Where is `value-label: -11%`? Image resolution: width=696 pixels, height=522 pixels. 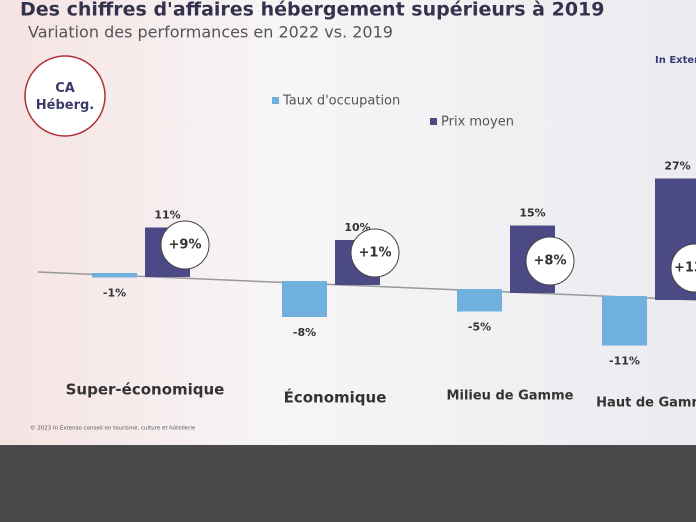 value-label: -11% is located at coordinates (624, 361).